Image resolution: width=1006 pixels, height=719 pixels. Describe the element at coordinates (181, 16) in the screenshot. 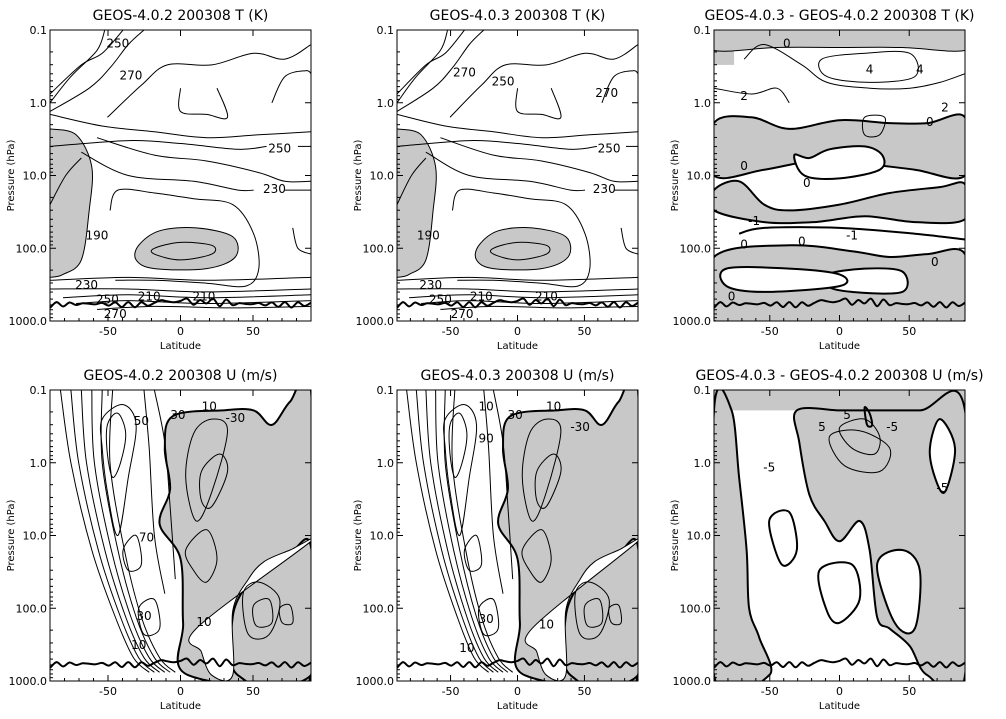

I see `panel-title: GEOS-4.0.2 200308 T (K)` at that location.